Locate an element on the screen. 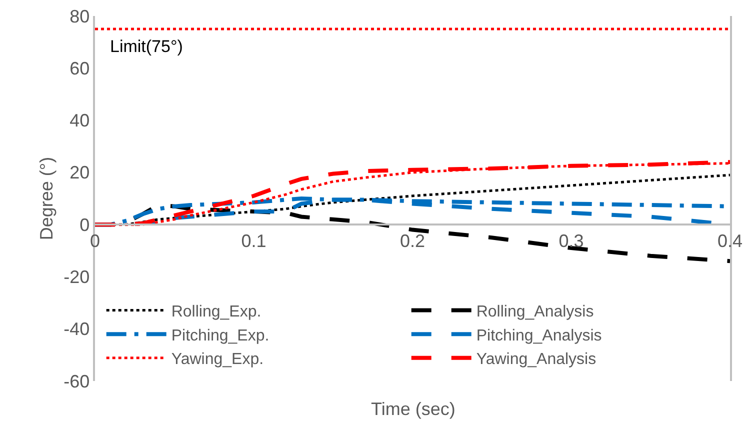  x-axis-title: Time (sec) is located at coordinates (413, 409).